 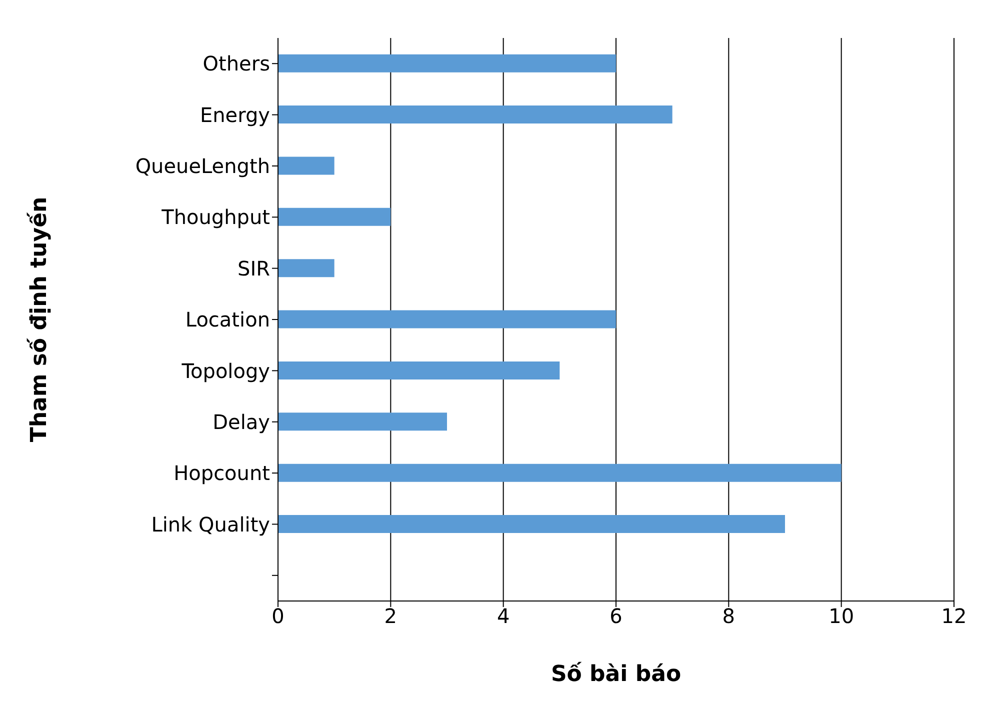 What do you see at coordinates (391, 616) in the screenshot?
I see `x-tick-label: 2` at bounding box center [391, 616].